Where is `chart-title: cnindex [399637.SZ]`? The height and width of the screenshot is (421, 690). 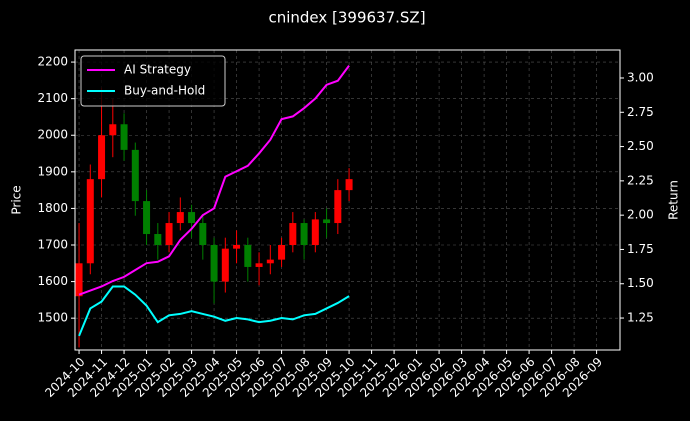 chart-title: cnindex [399637.SZ] is located at coordinates (346, 18).